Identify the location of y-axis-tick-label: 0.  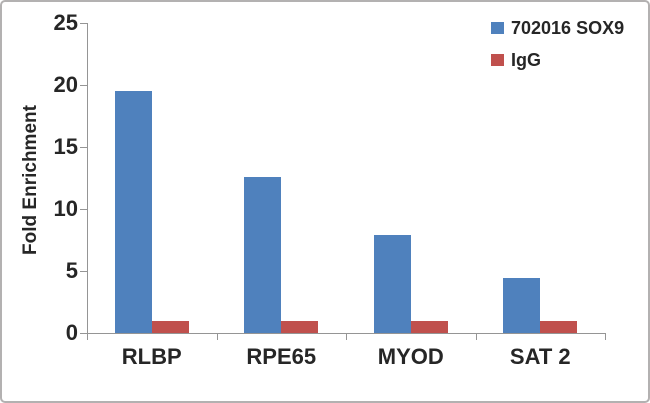
(71, 332).